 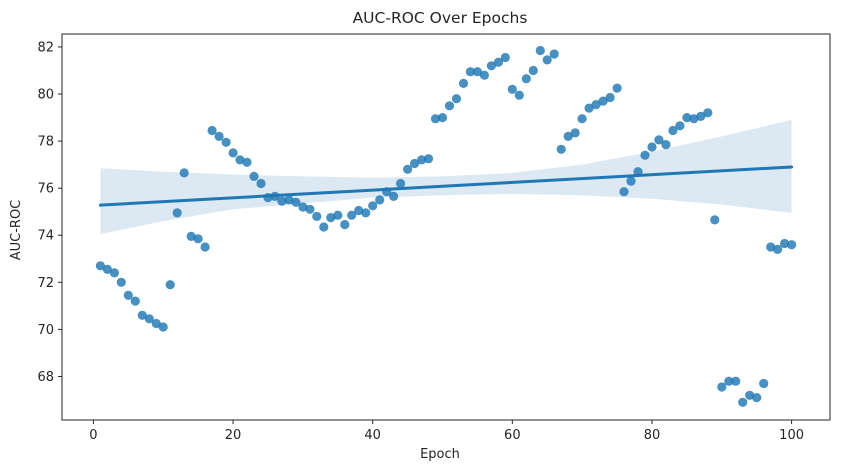 What do you see at coordinates (446, 186) in the screenshot?
I see `regression-line` at bounding box center [446, 186].